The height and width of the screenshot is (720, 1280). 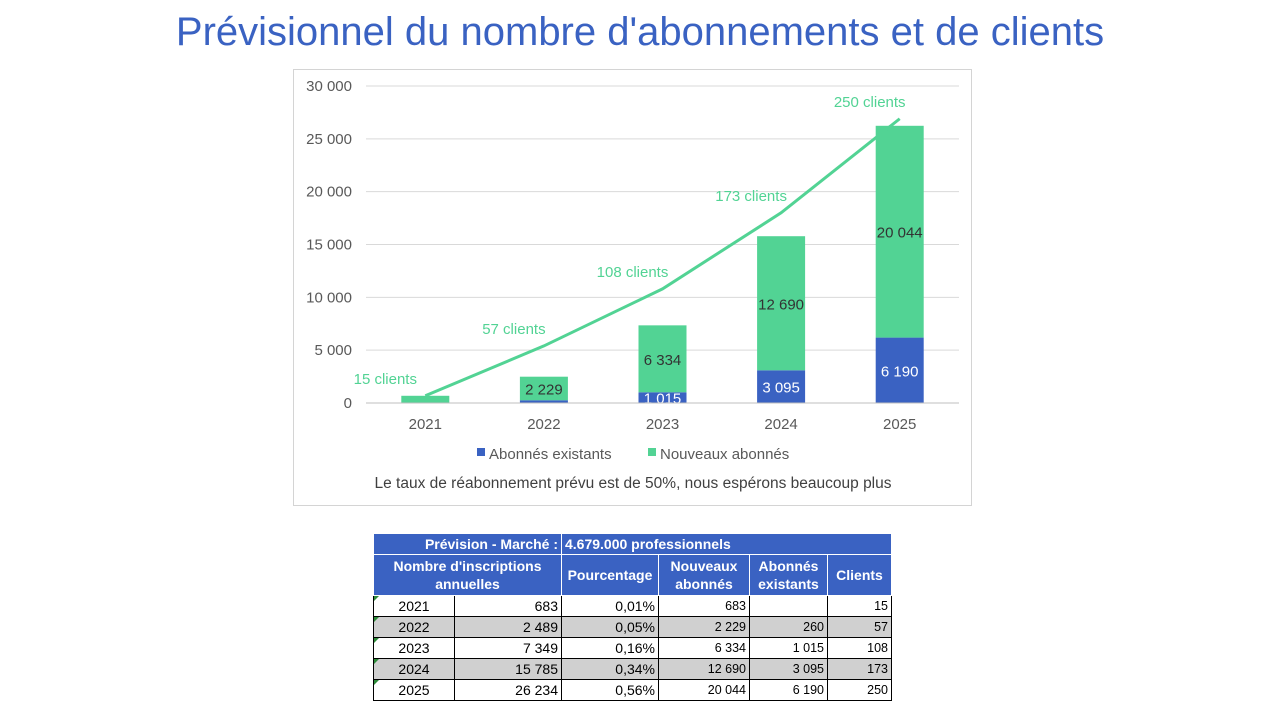 What do you see at coordinates (859, 669) in the screenshot?
I see `clients-cell: 173` at bounding box center [859, 669].